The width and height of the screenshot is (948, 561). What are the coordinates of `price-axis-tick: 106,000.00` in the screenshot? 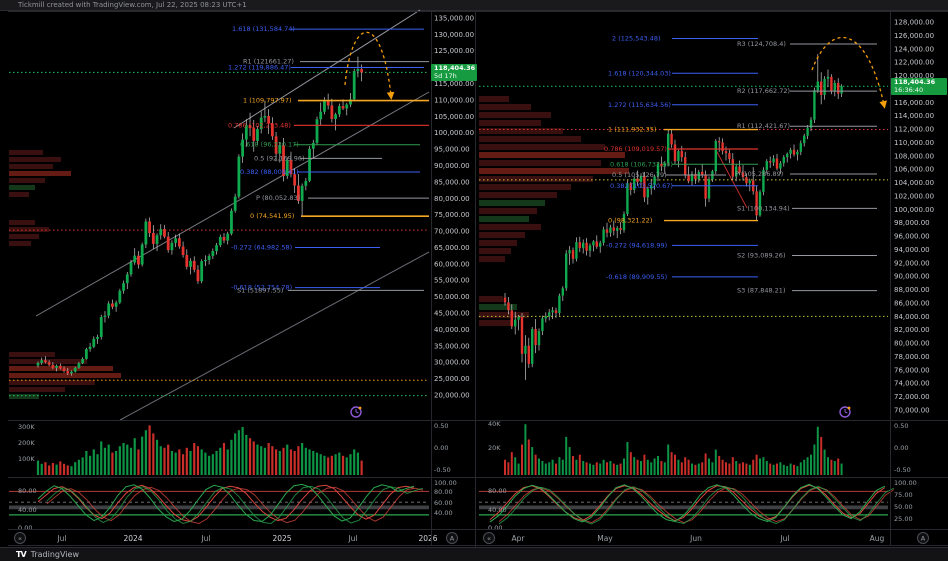 It's located at (914, 170).